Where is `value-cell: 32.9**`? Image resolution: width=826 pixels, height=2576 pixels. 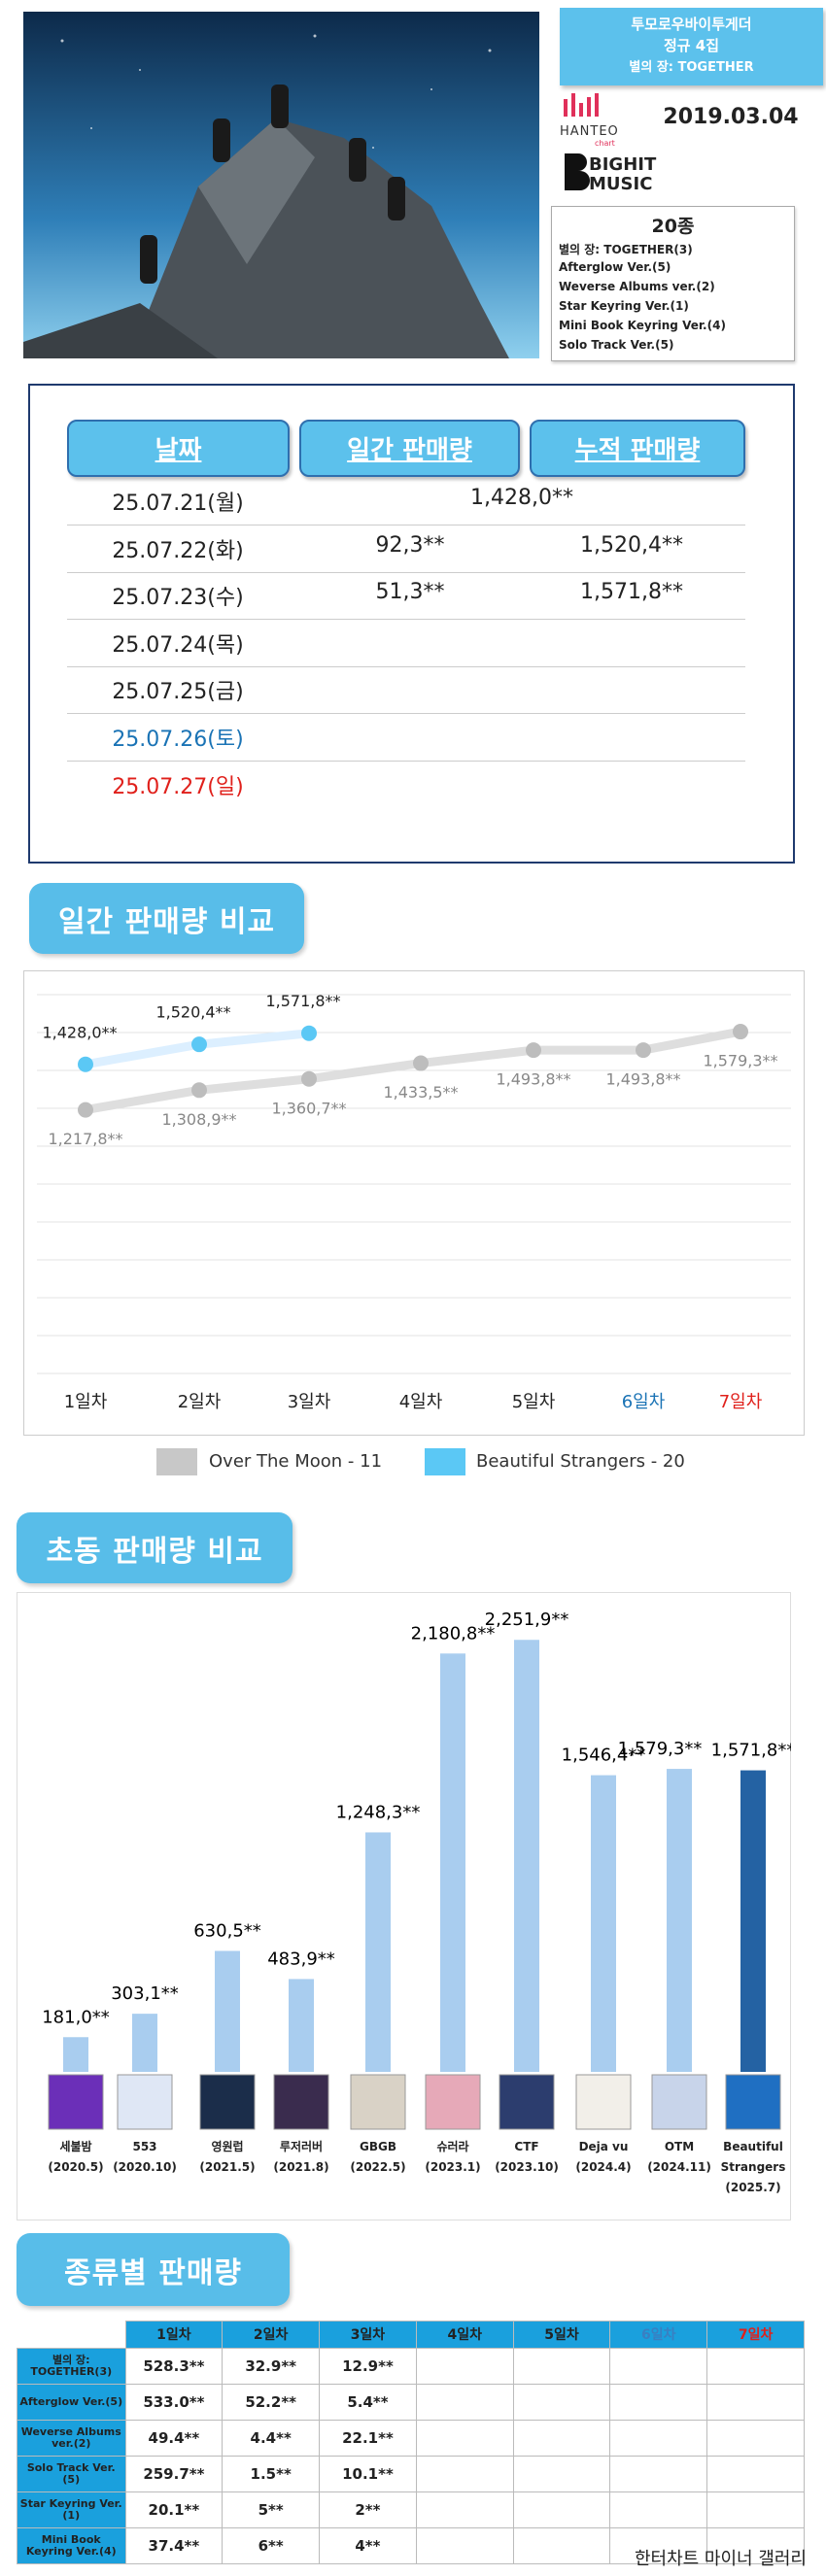 value-cell: 32.9** is located at coordinates (272, 2366).